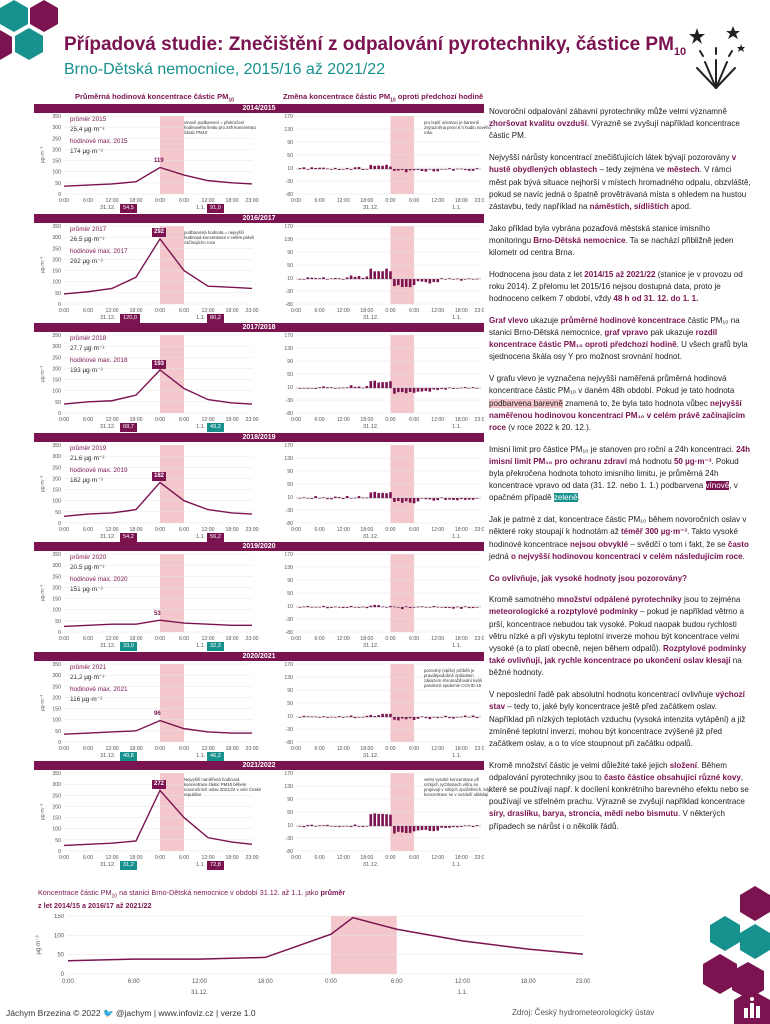 This screenshot has width=770, height=1024. What do you see at coordinates (288, 555) in the screenshot?
I see `y-tick-label: 170` at bounding box center [288, 555].